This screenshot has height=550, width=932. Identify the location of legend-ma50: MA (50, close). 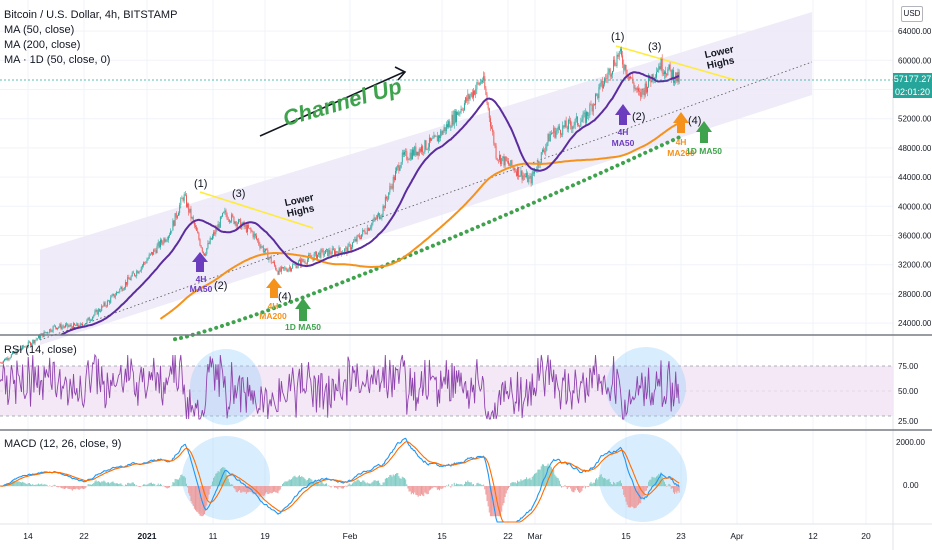
(39, 30).